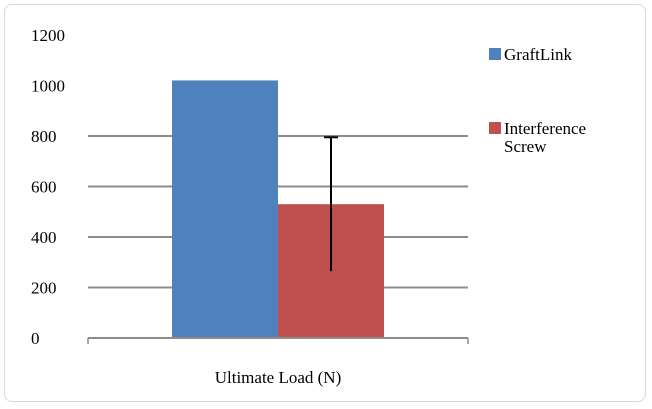  What do you see at coordinates (44, 288) in the screenshot?
I see `y-tick-label: 200` at bounding box center [44, 288].